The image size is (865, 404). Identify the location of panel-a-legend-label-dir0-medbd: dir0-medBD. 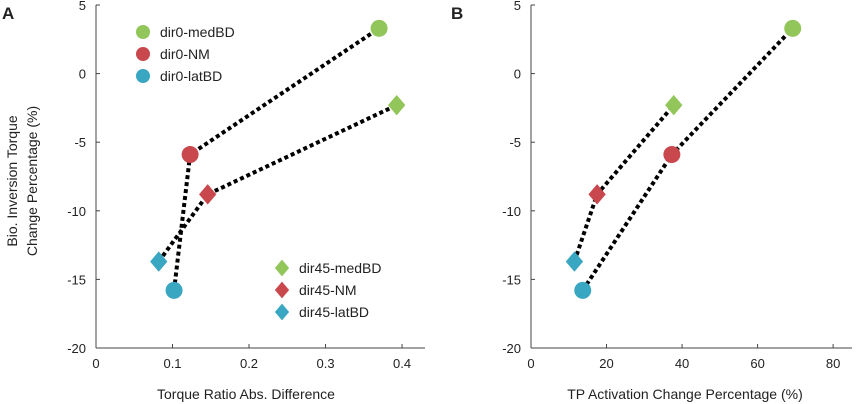
(197, 32).